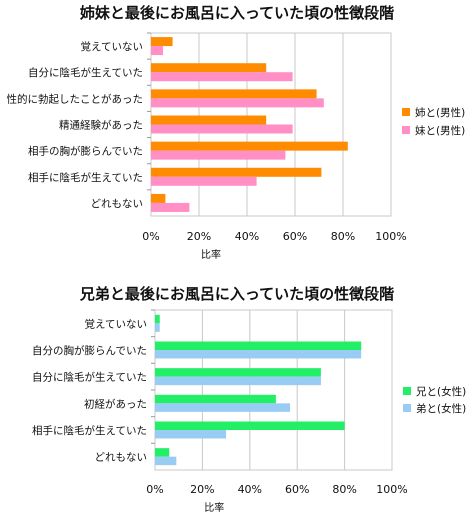 The width and height of the screenshot is (474, 520). What do you see at coordinates (440, 112) in the screenshot?
I see `legend-label: 姉と(男性)` at bounding box center [440, 112].